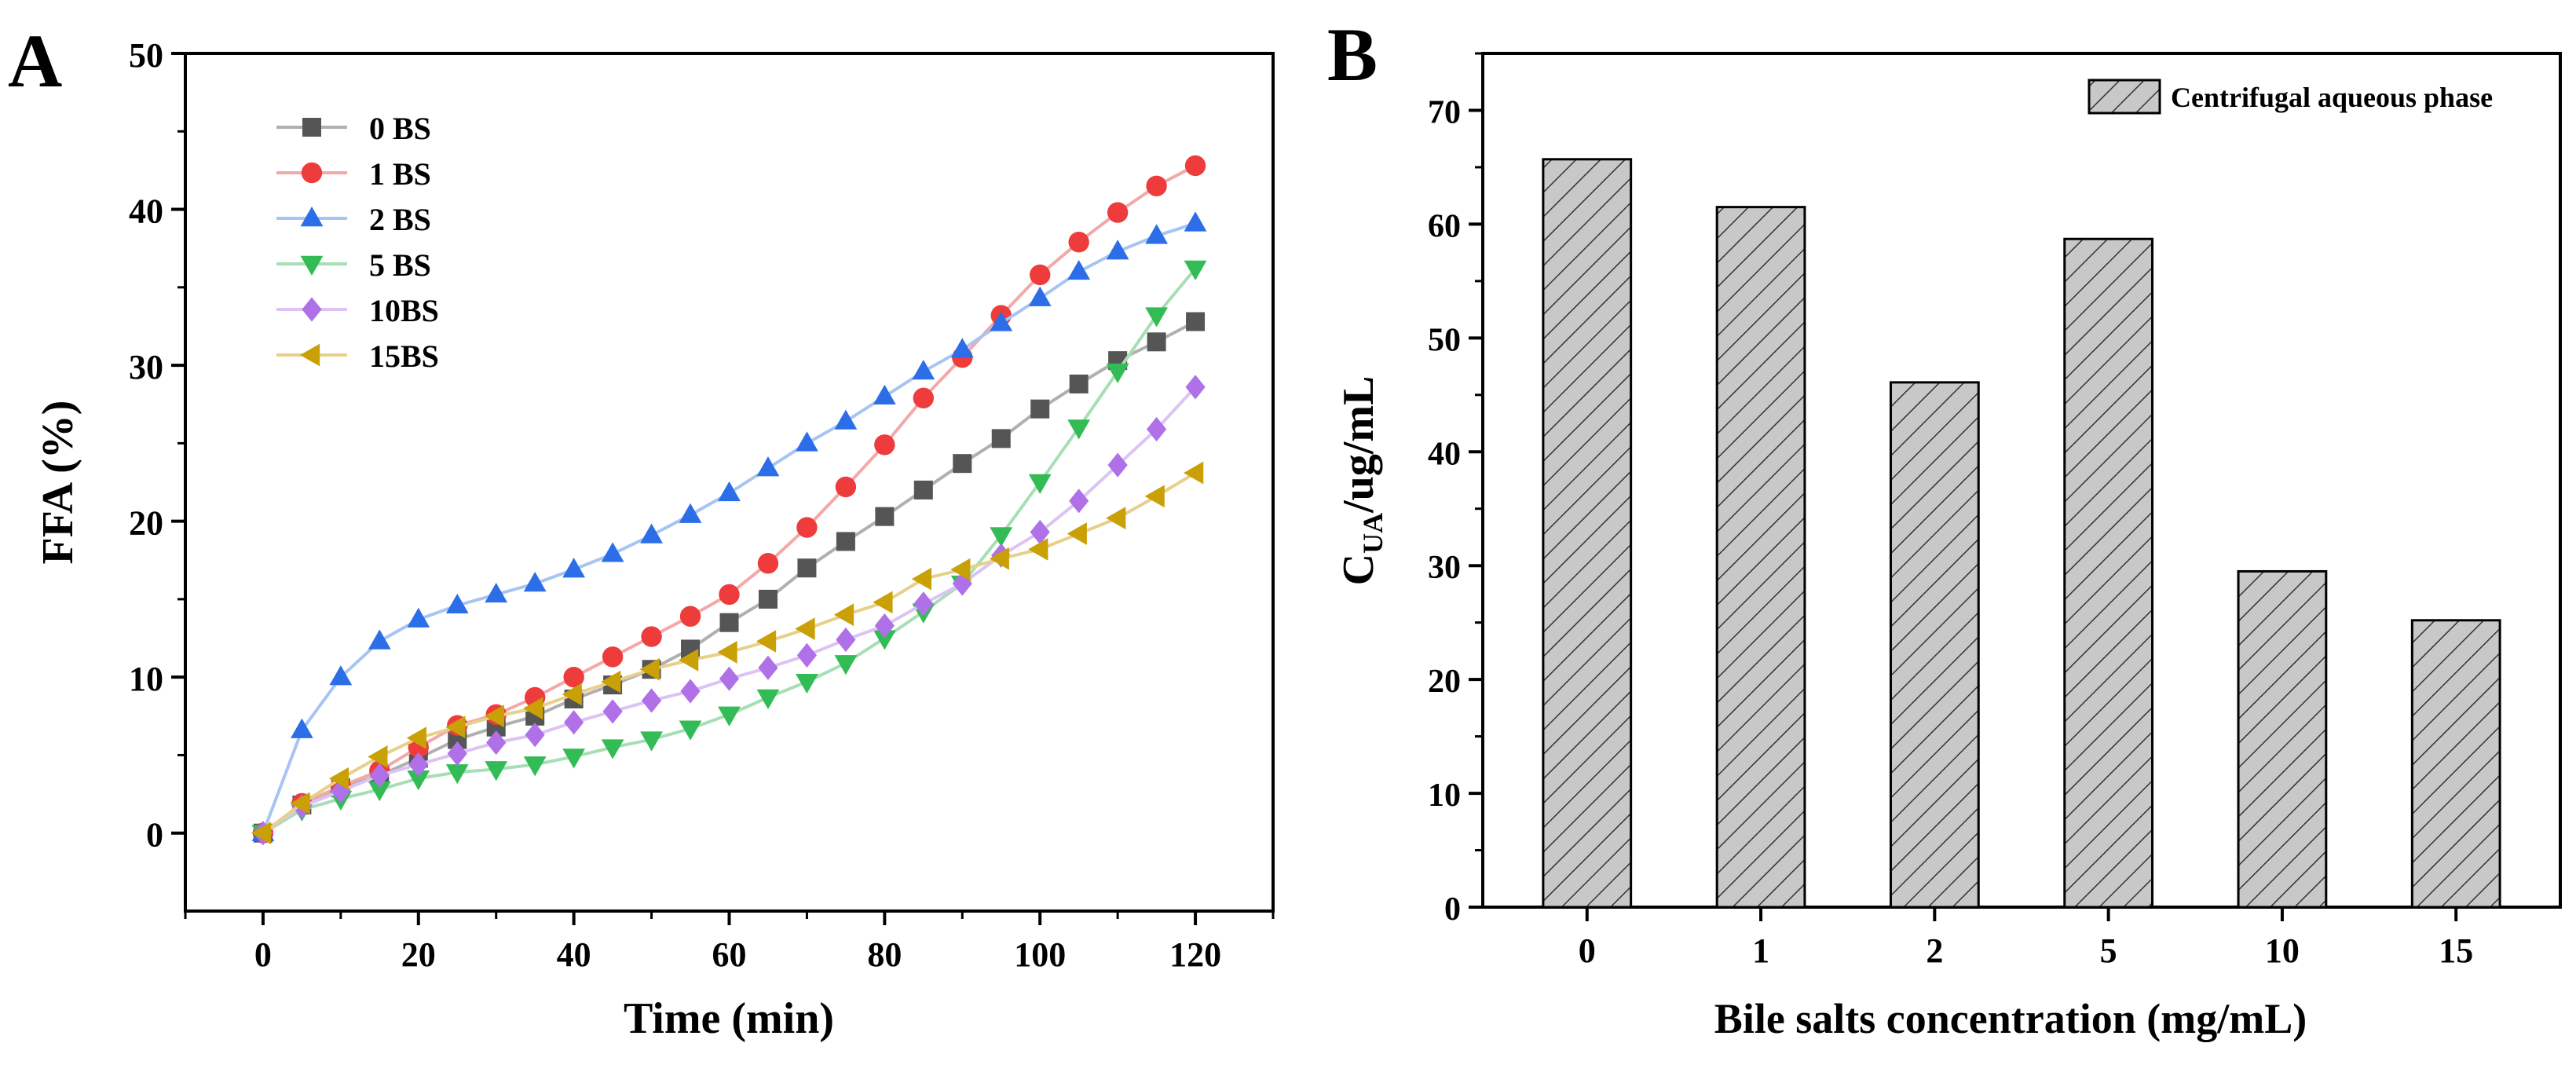 This screenshot has width=2576, height=1065. I want to click on panel-a-label: A, so click(35, 61).